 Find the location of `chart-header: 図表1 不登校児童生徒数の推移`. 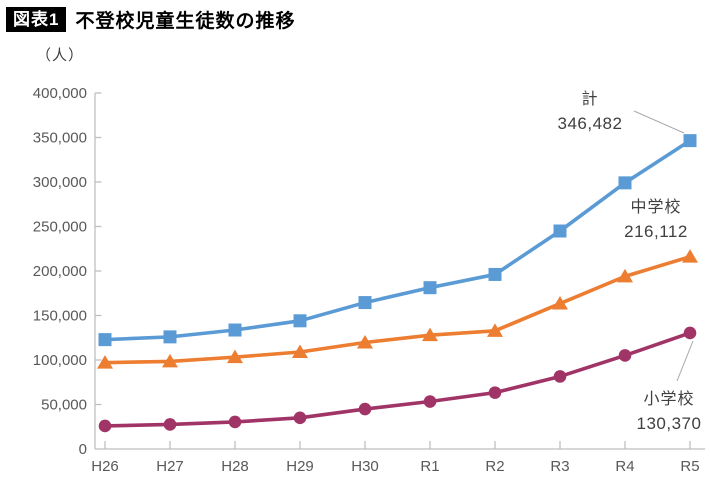

chart-header: 図表1 不登校児童生徒数の推移 is located at coordinates (150, 19).